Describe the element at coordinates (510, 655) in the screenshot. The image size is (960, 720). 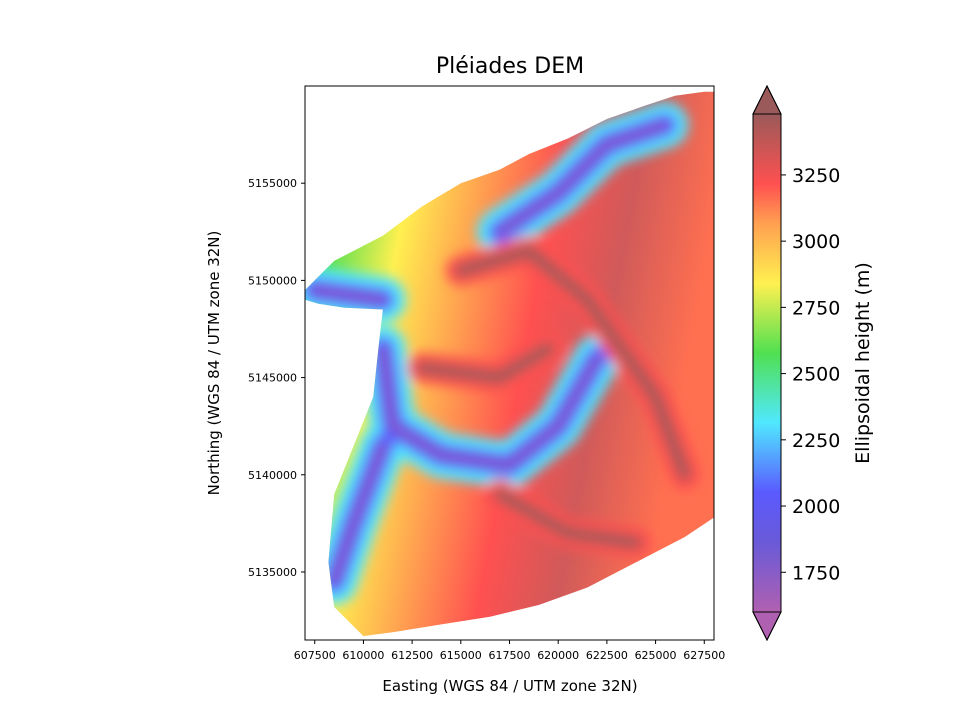
I see `x-tick-label: 617500` at that location.